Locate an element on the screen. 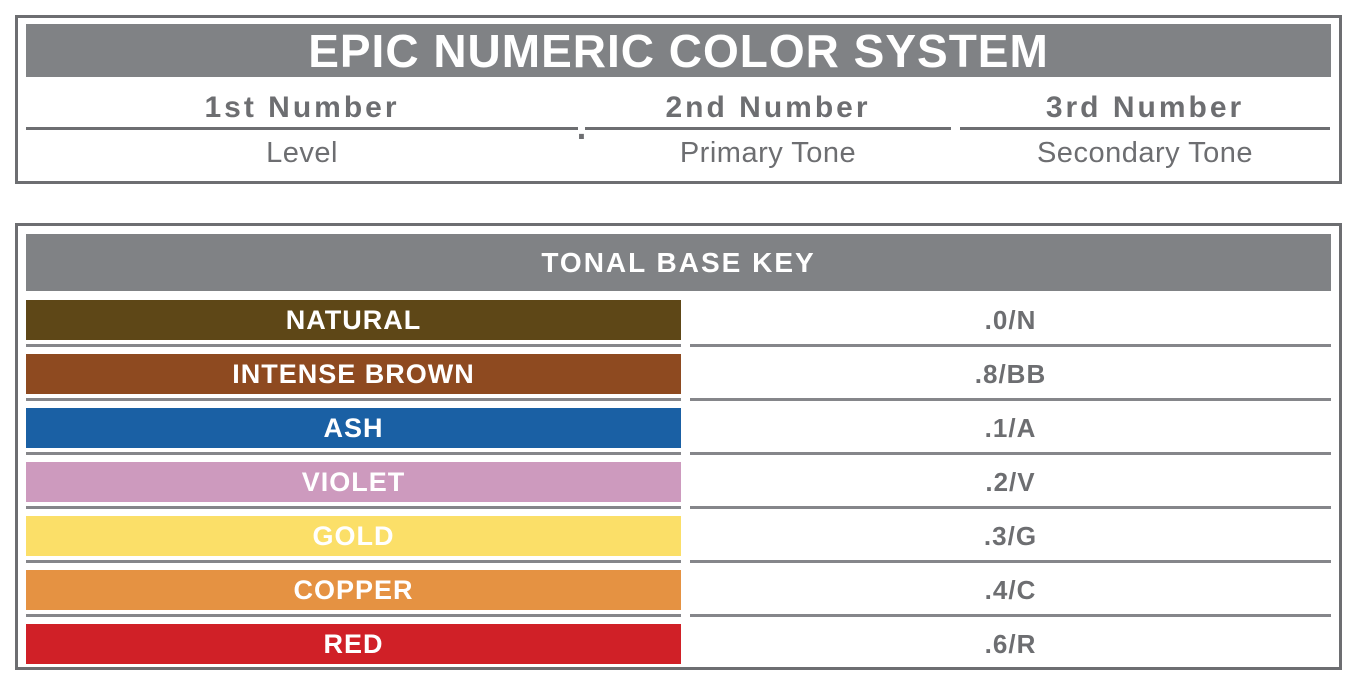 The height and width of the screenshot is (697, 1357). numeric-color-system-header: EPIC NUMERIC COLOR SYSTEM is located at coordinates (678, 50).